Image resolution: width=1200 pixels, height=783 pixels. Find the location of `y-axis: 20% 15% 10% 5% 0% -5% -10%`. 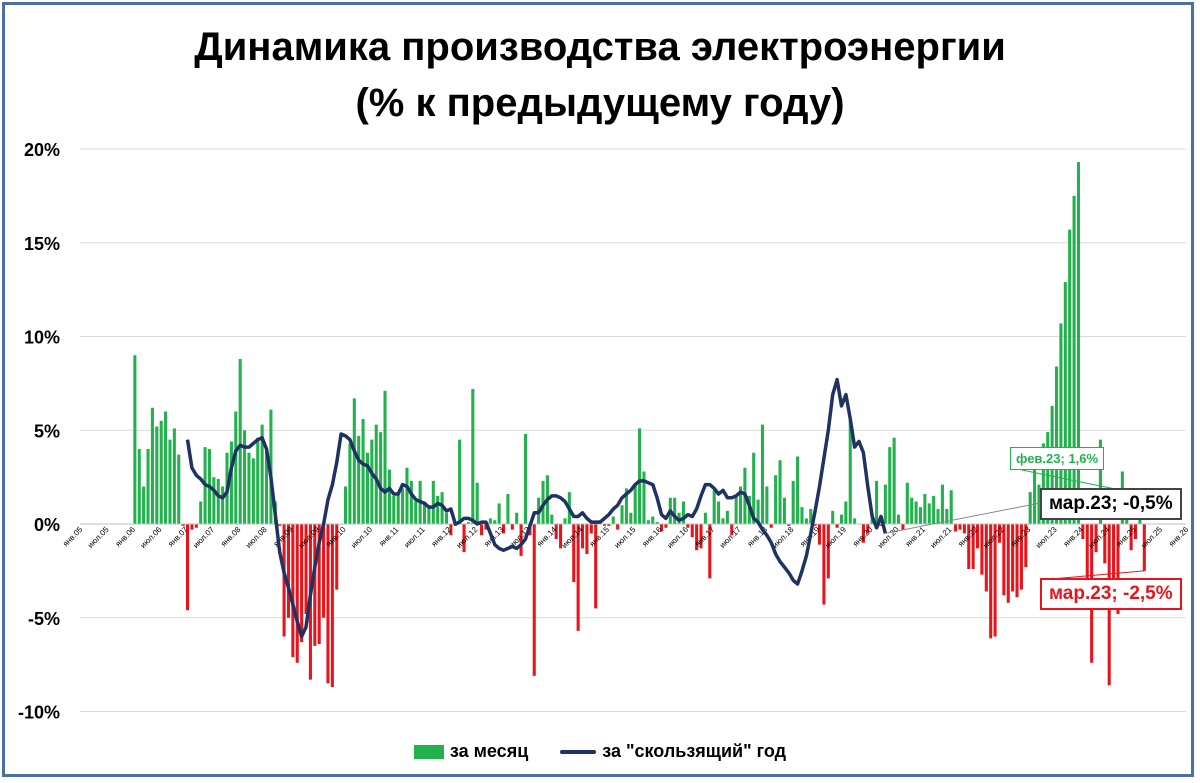

y-axis: 20% 15% 10% 5% 0% -5% -10% is located at coordinates (39, 431).